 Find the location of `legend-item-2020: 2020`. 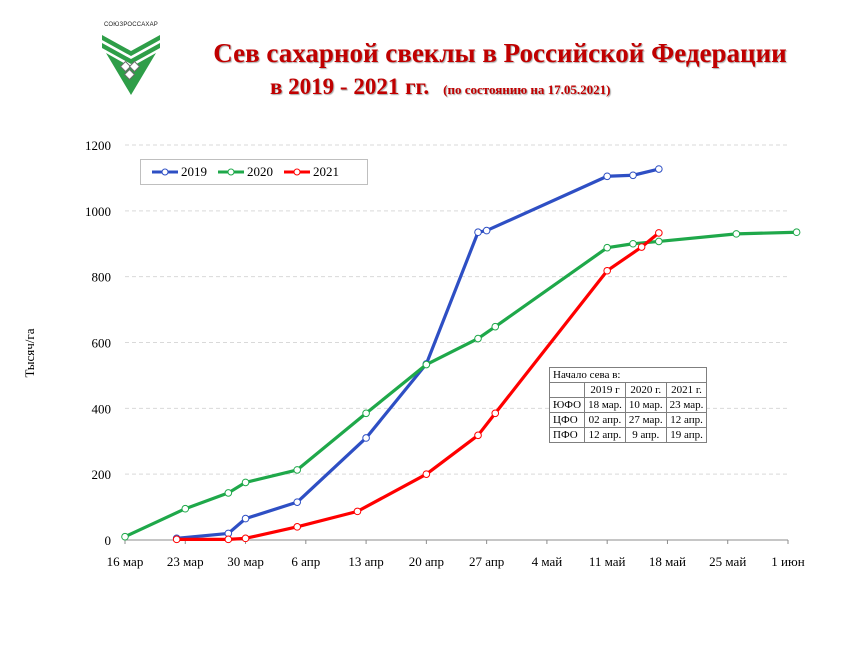

legend-item-2020: 2020 is located at coordinates (245, 172).